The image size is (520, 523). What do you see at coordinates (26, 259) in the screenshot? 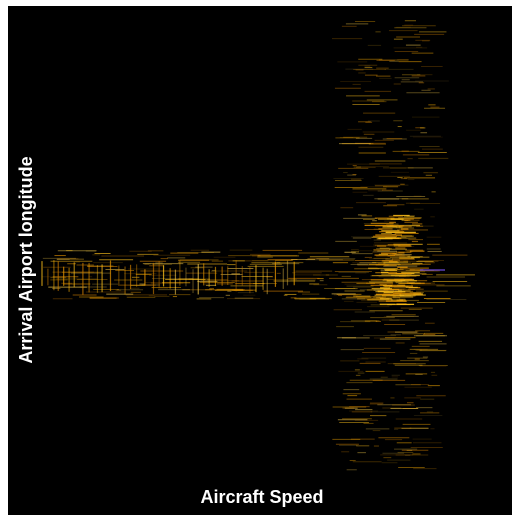
I see `y-axis-label: Arrival Airport longitude` at bounding box center [26, 259].